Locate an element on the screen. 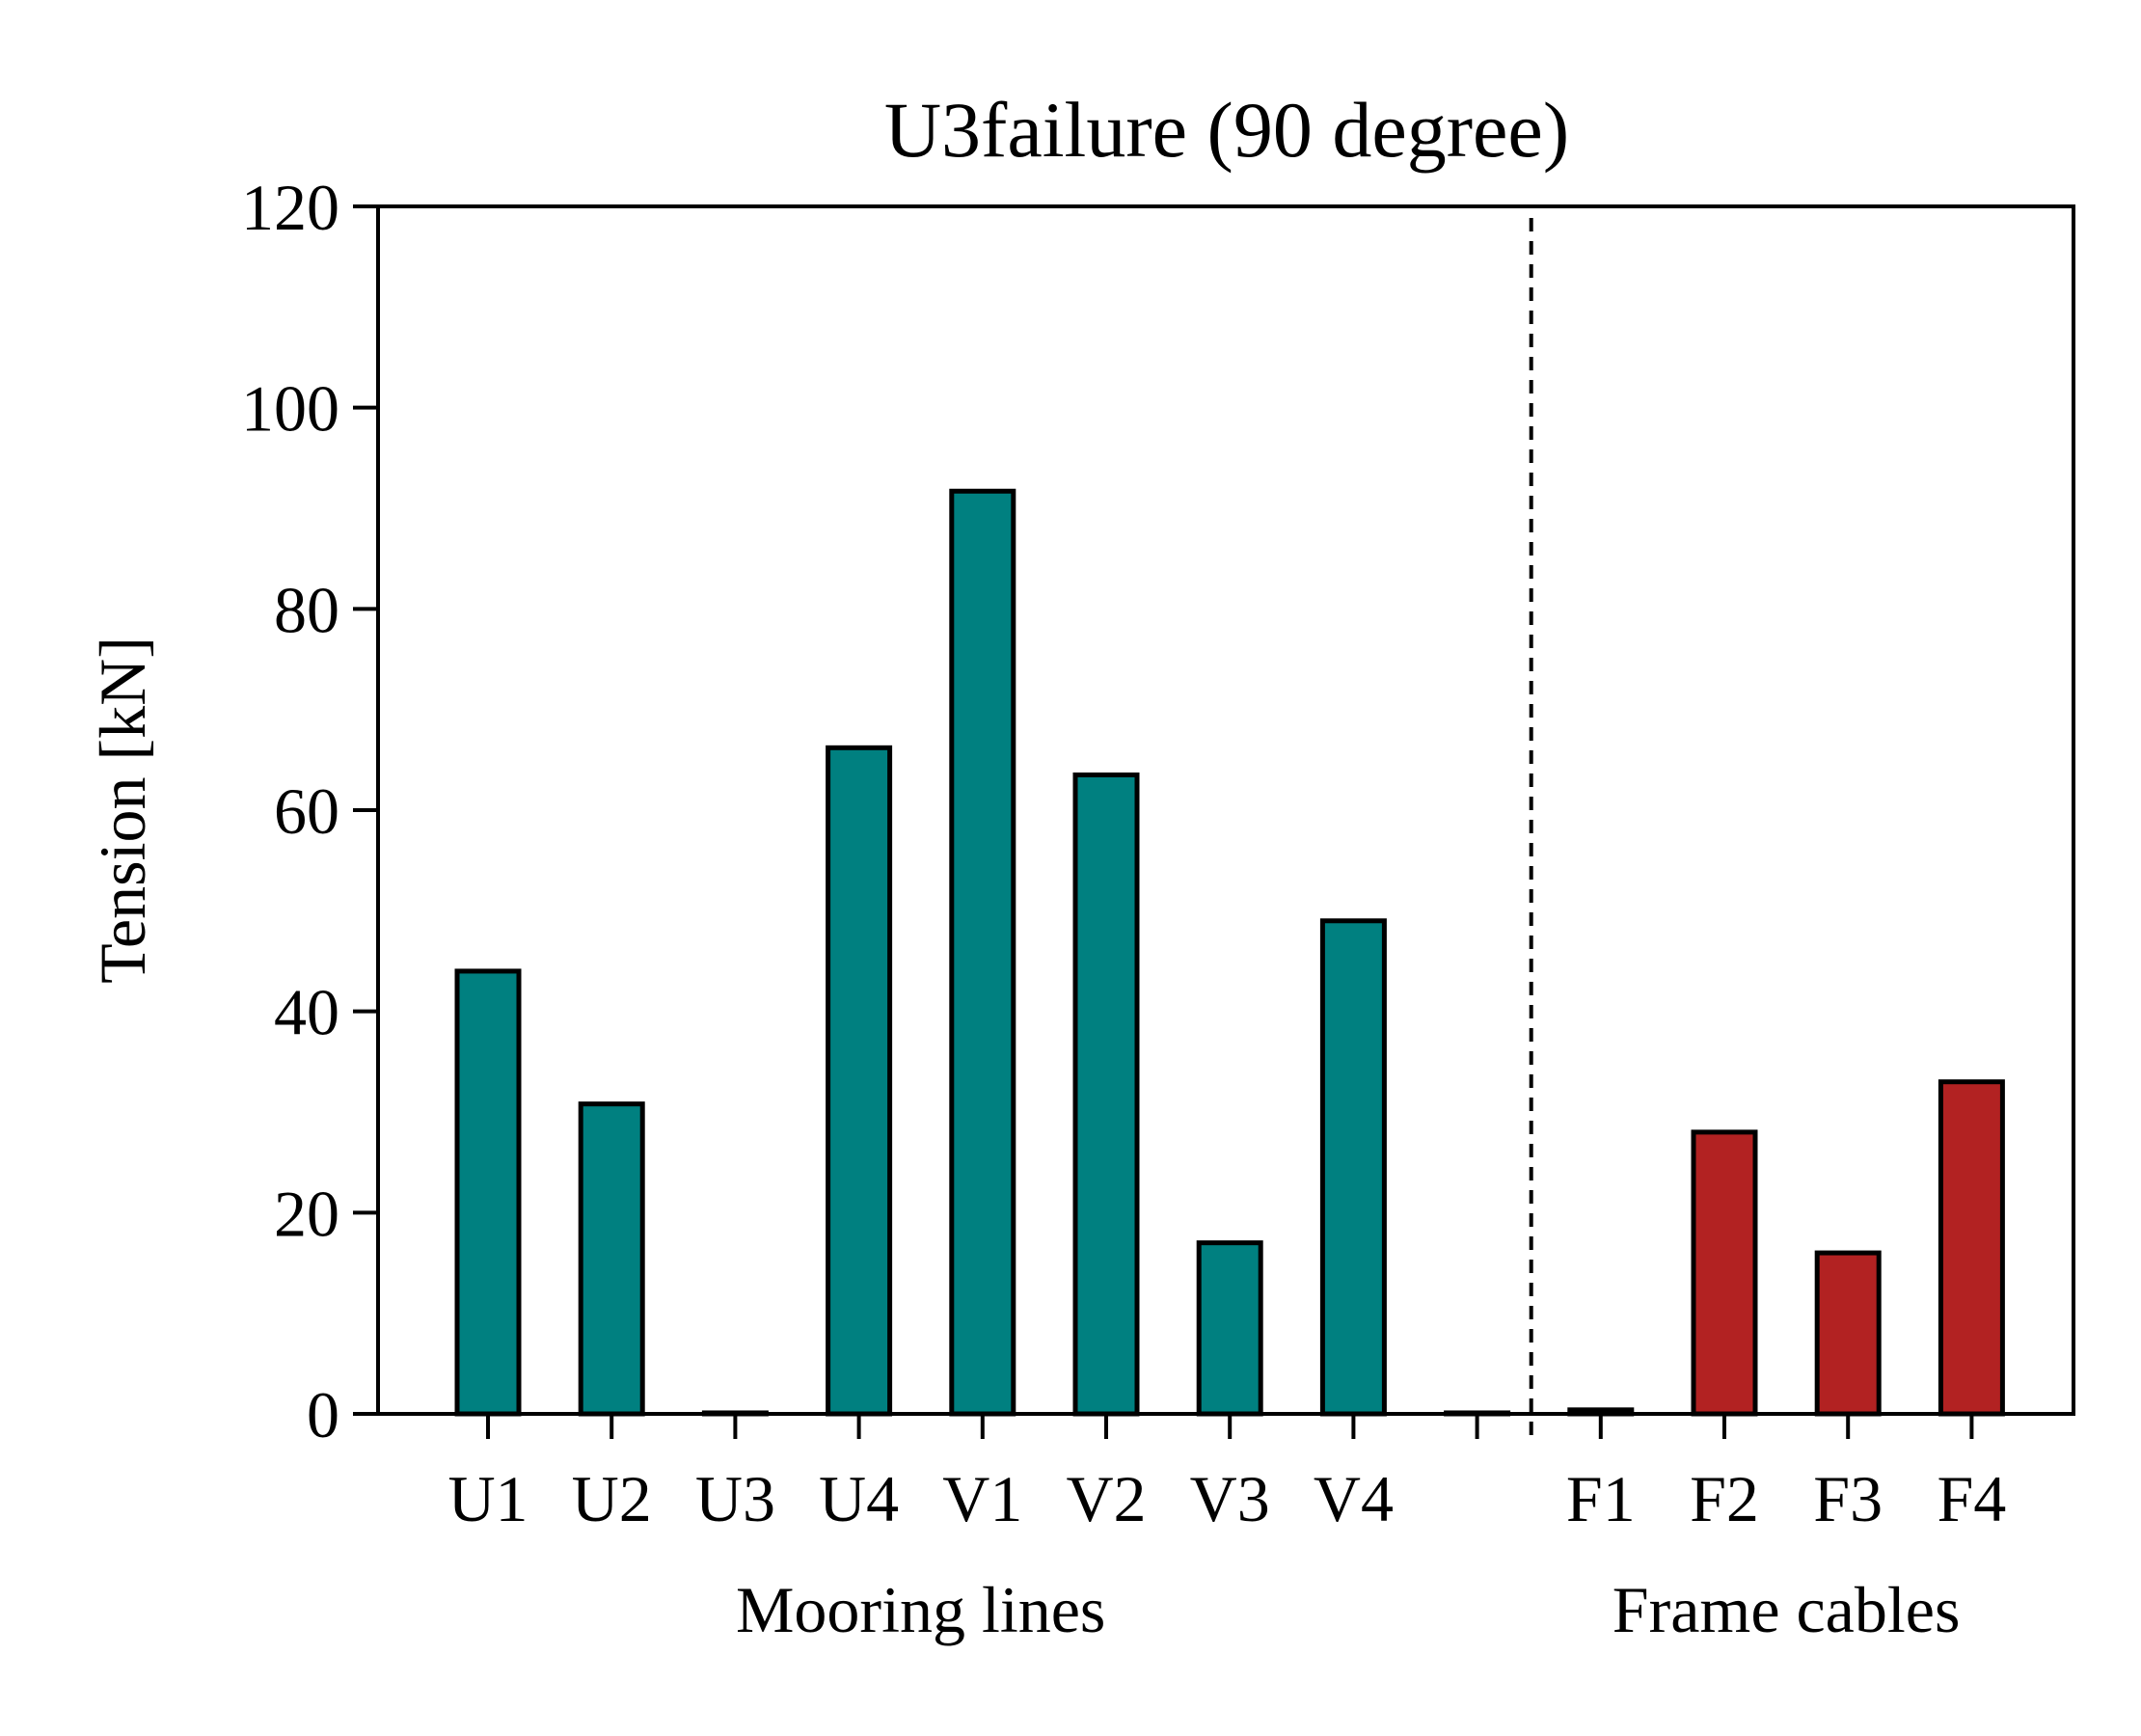  y-tick-label: 0 is located at coordinates (323, 1414).